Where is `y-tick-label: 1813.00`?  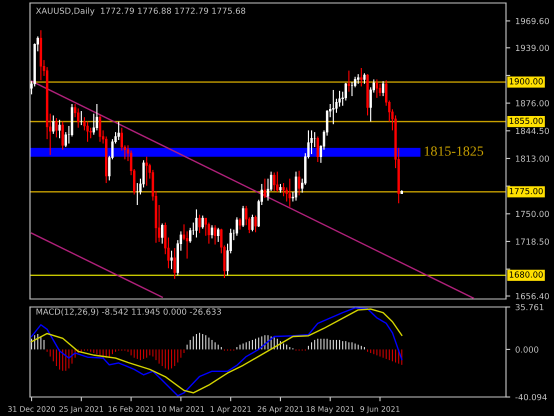 y-tick-label: 1813.00 is located at coordinates (532, 158).